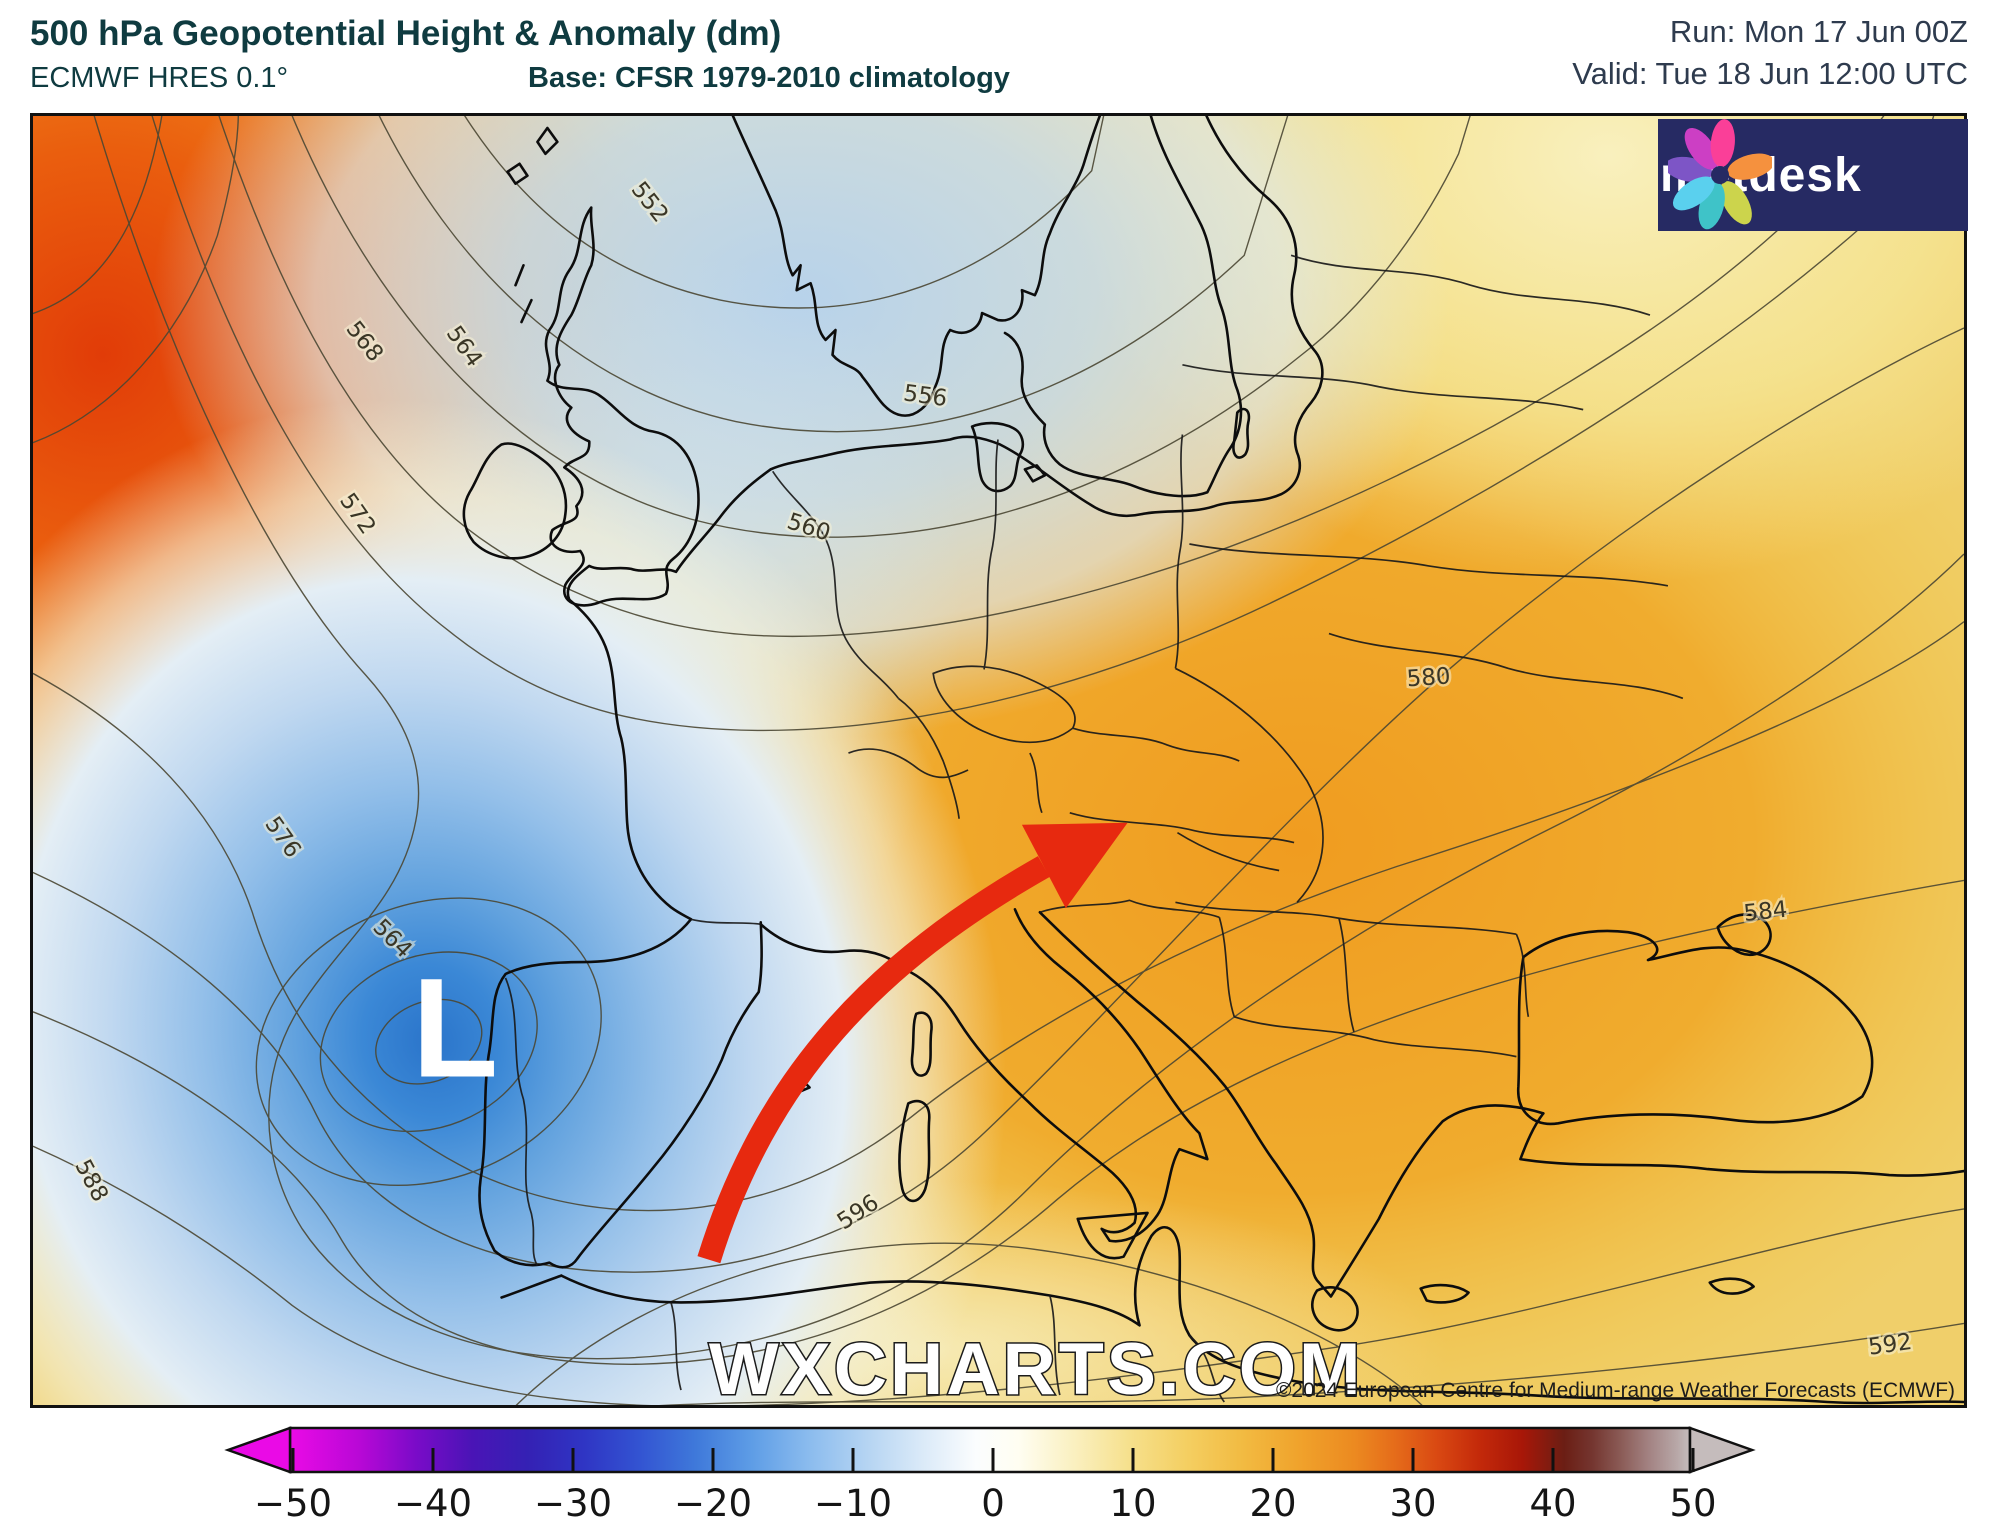 The width and height of the screenshot is (2000, 1536). I want to click on colorbar-tick-label: 50, so click(1692, 1503).